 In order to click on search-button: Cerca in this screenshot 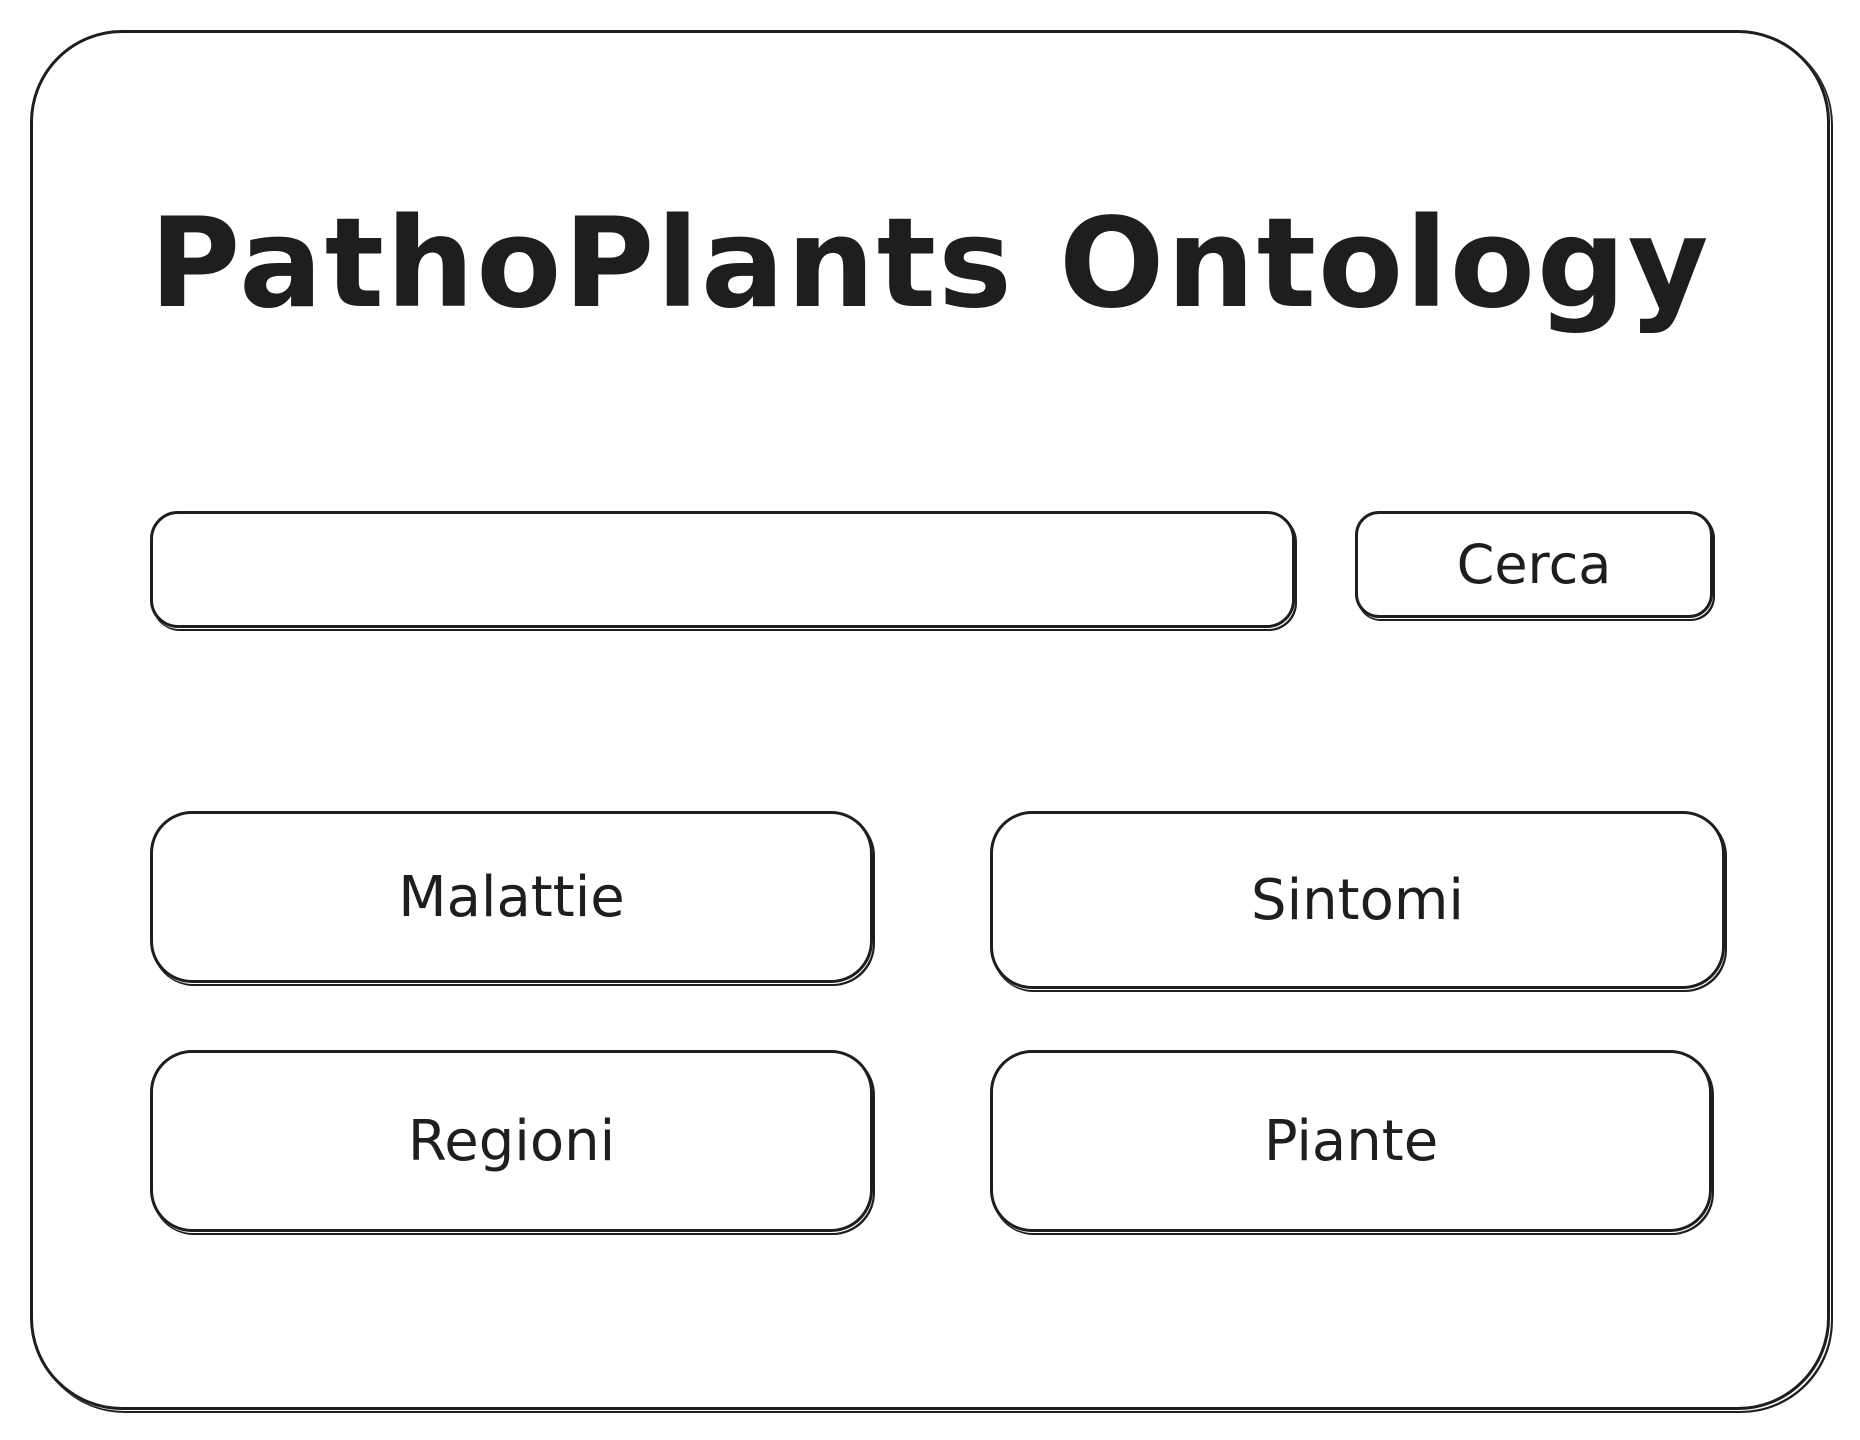, I will do `click(1534, 564)`.